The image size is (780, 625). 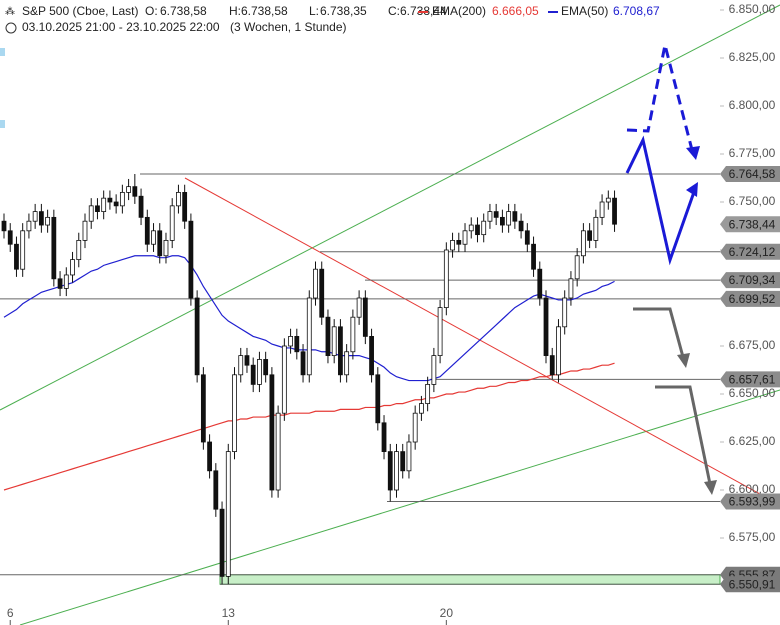 What do you see at coordinates (288, 27) in the screenshot?
I see `period: (3 Wochen, 1 Stunde)` at bounding box center [288, 27].